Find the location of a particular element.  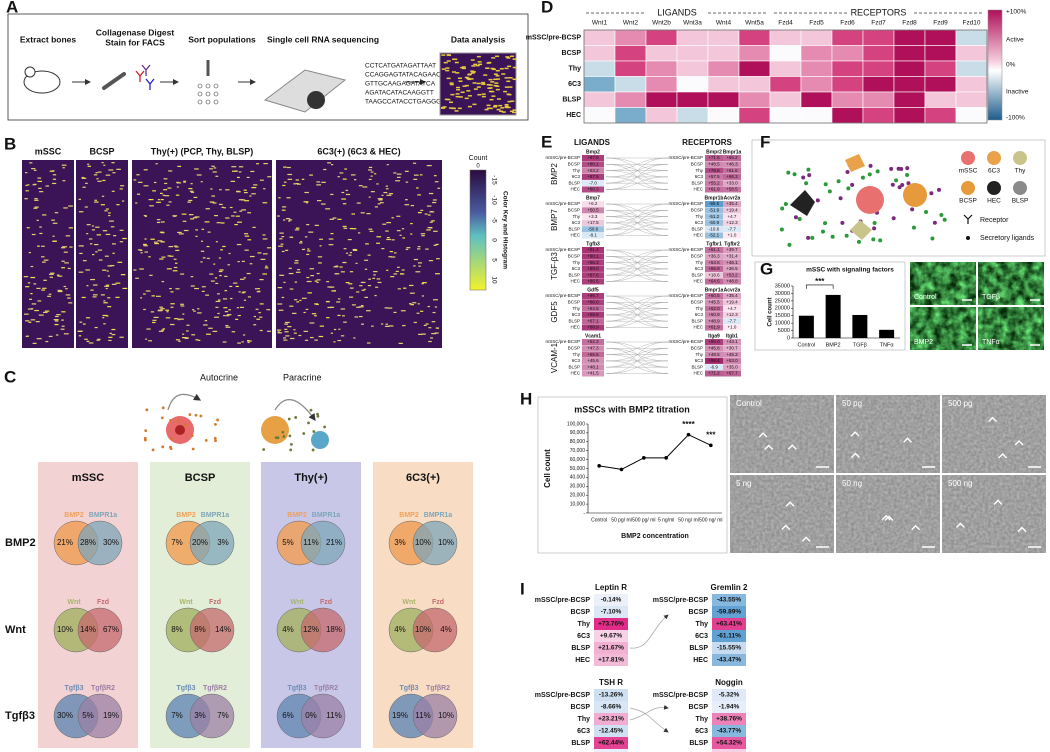

panel-label: A is located at coordinates (12, 8).